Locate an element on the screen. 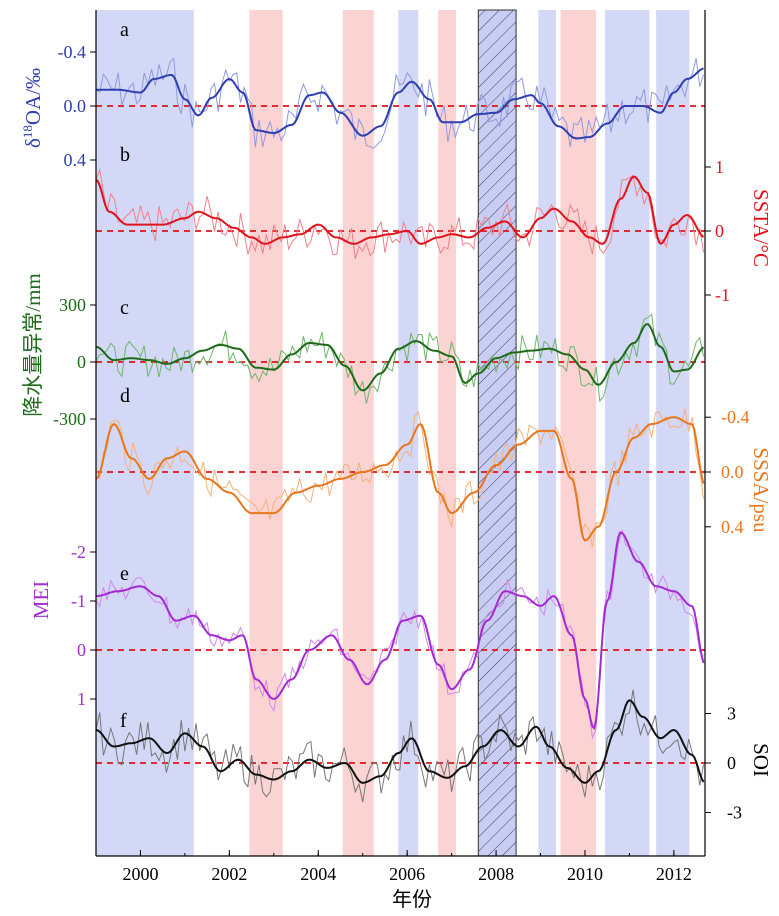  raw-series-b is located at coordinates (399, 213).